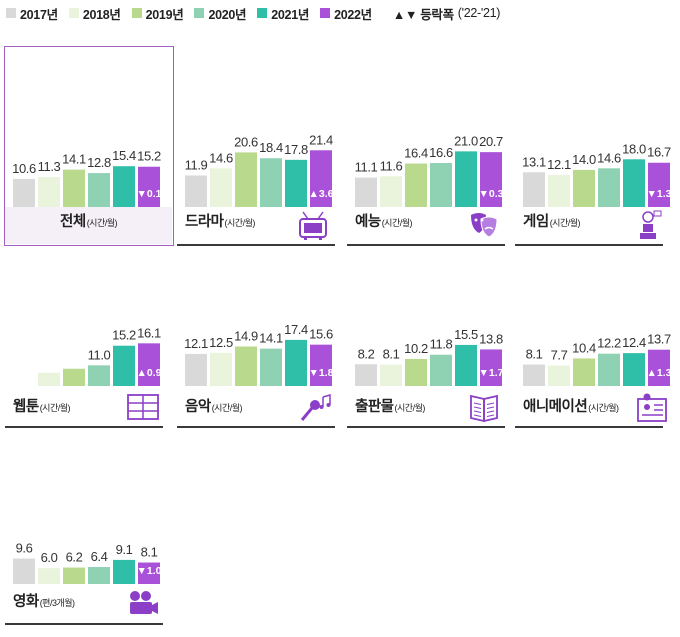 The width and height of the screenshot is (680, 637). I want to click on bar-chart: 8.2 8.1 10.2 11.815.5 13.8 ▼1.7, so click(429, 375).